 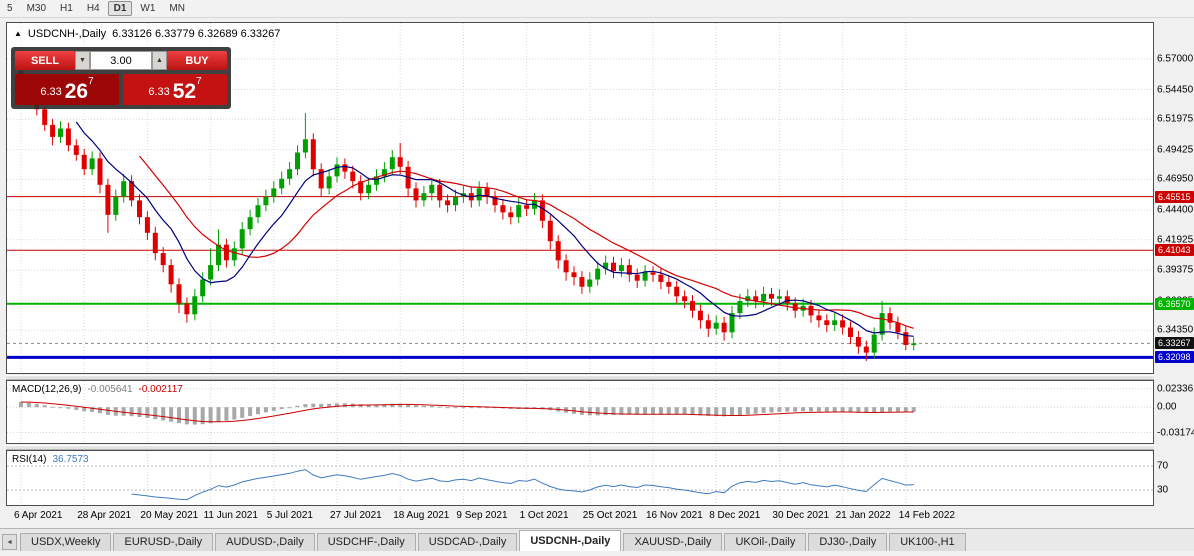 I want to click on sell-price-display: 6.33 26 7, so click(x=67, y=89).